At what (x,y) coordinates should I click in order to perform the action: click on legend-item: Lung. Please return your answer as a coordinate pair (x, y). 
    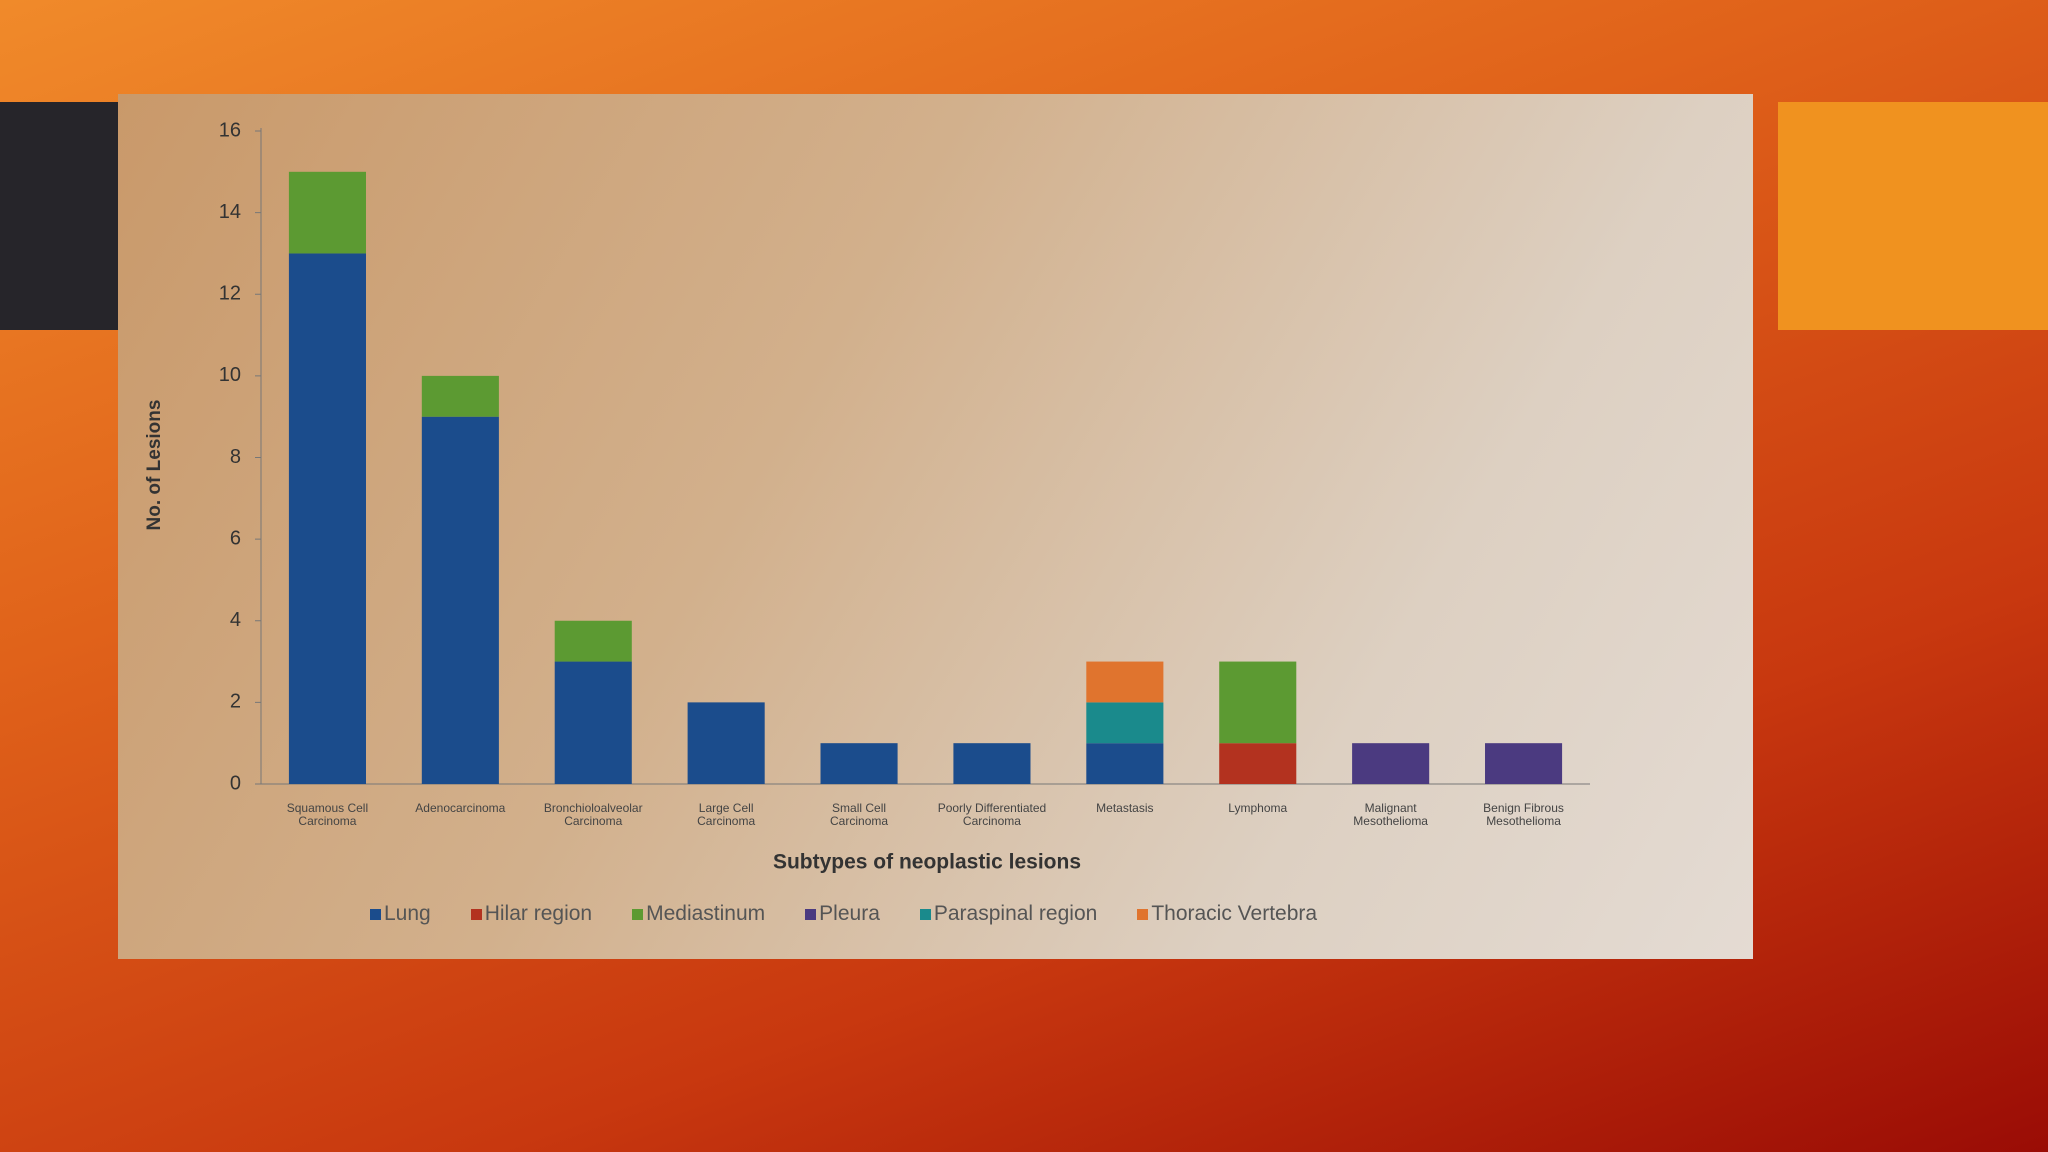
    Looking at the image, I should click on (400, 914).